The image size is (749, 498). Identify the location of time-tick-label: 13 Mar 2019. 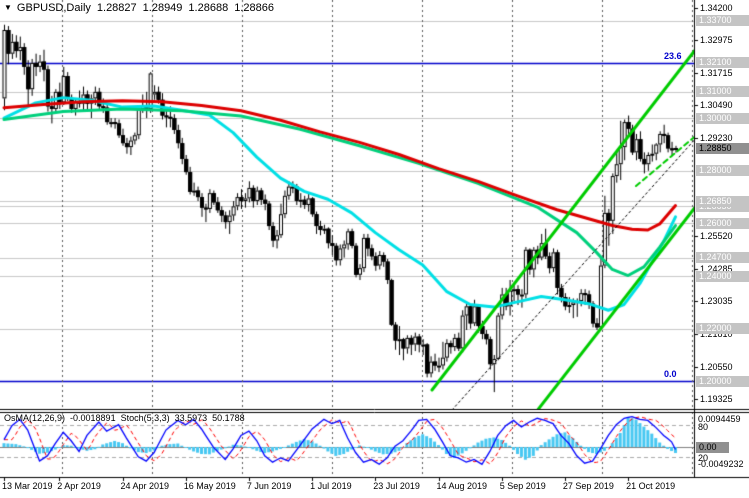
(27, 486).